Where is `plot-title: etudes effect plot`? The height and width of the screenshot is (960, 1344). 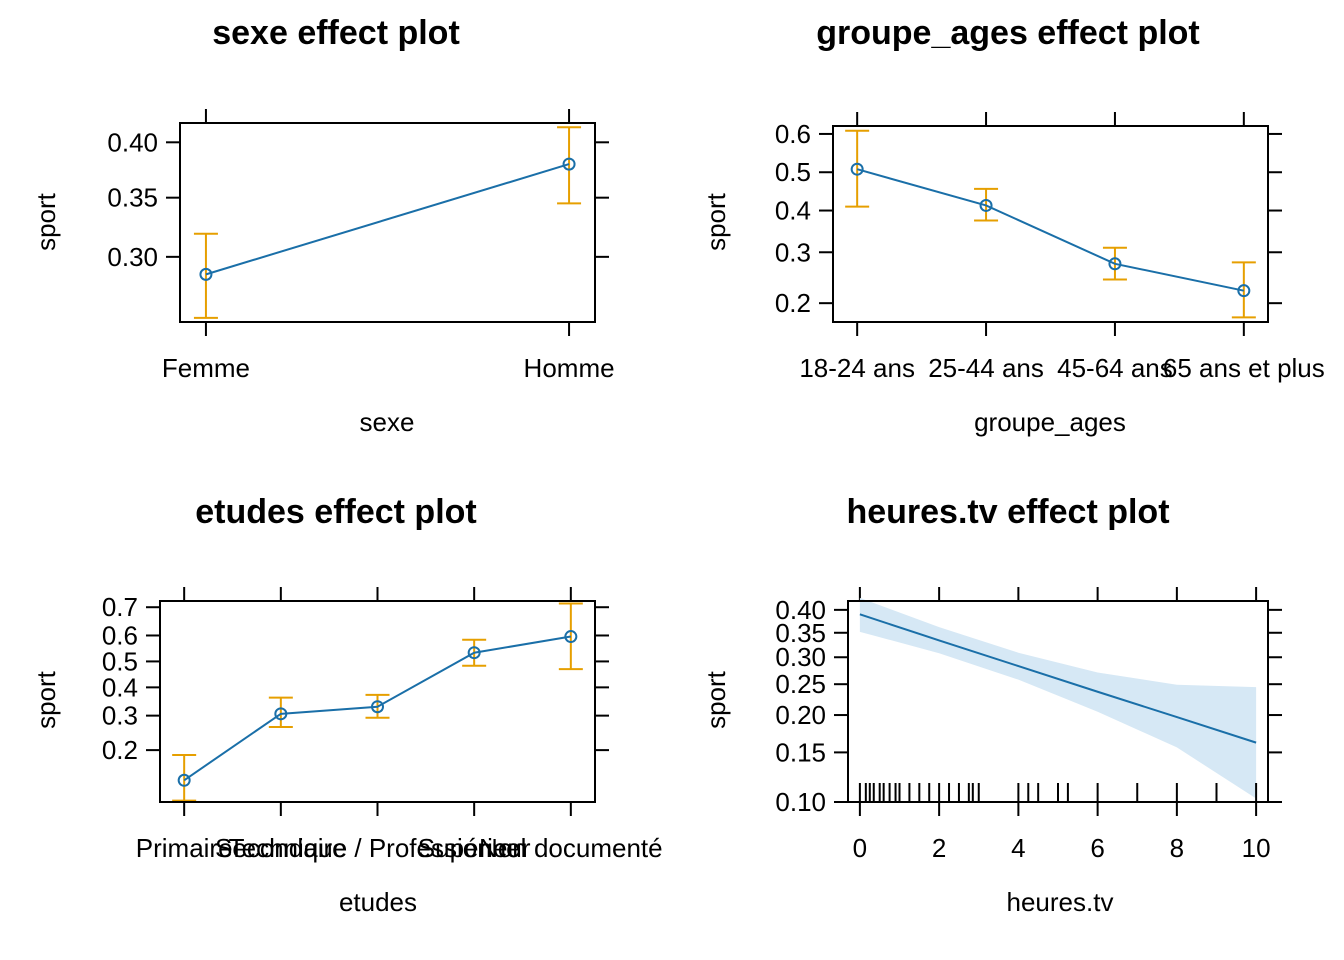
plot-title: etudes effect plot is located at coordinates (335, 512).